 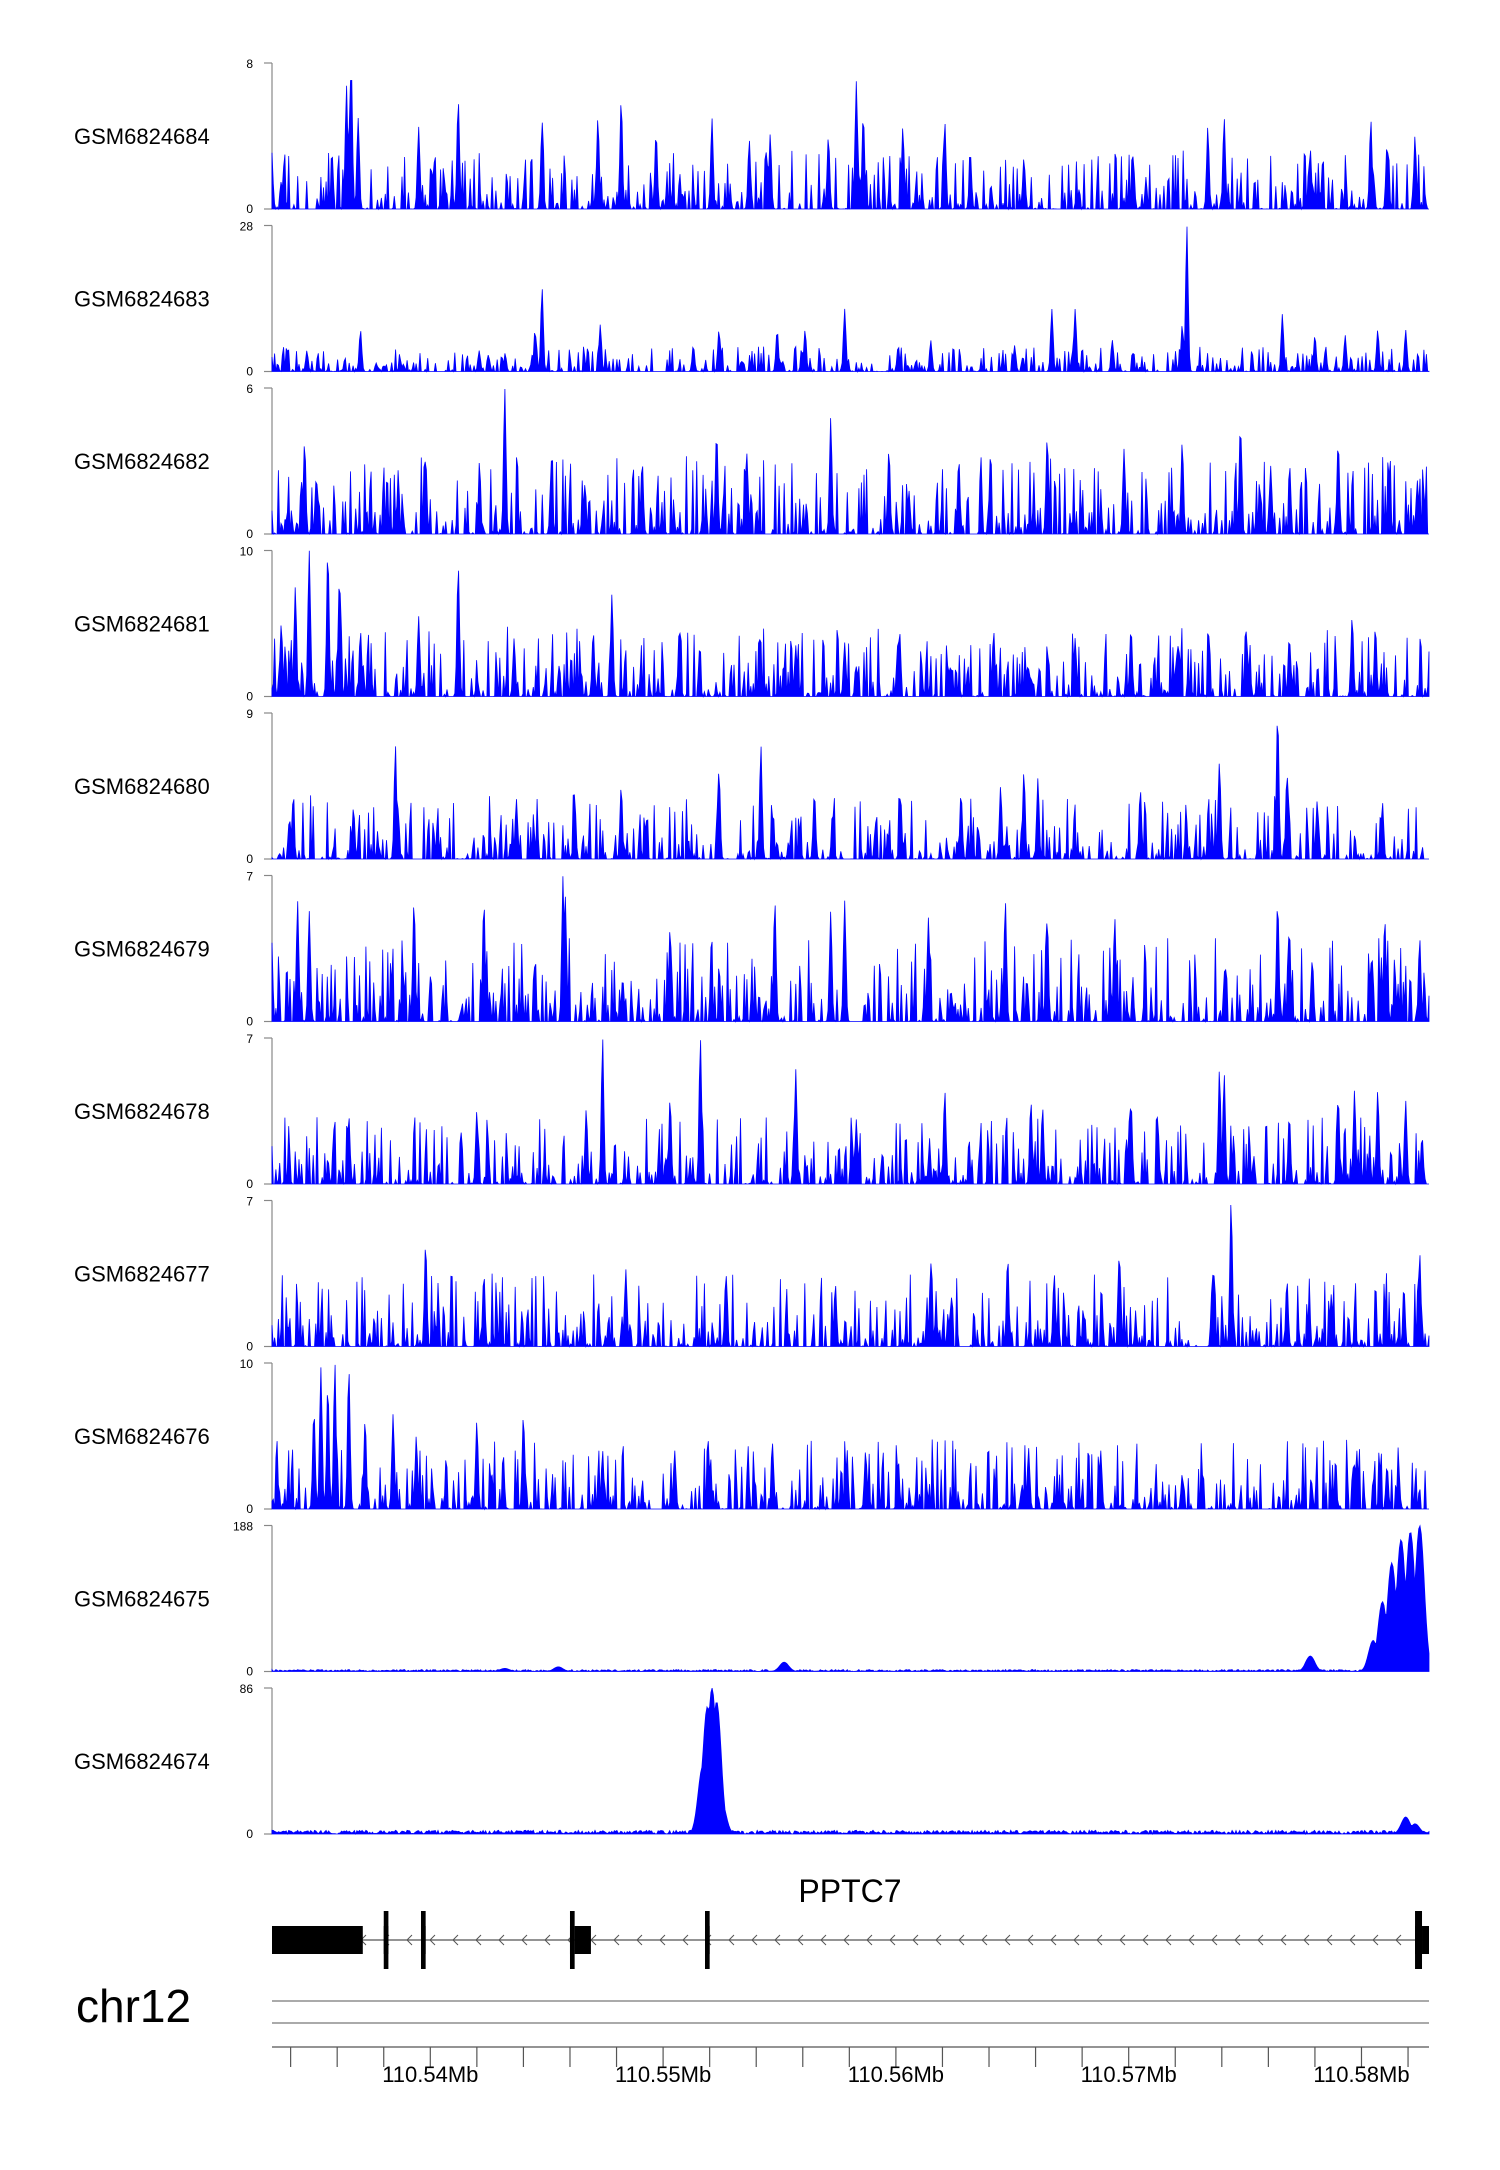 I want to click on y-max-label: 86, so click(x=247, y=1689).